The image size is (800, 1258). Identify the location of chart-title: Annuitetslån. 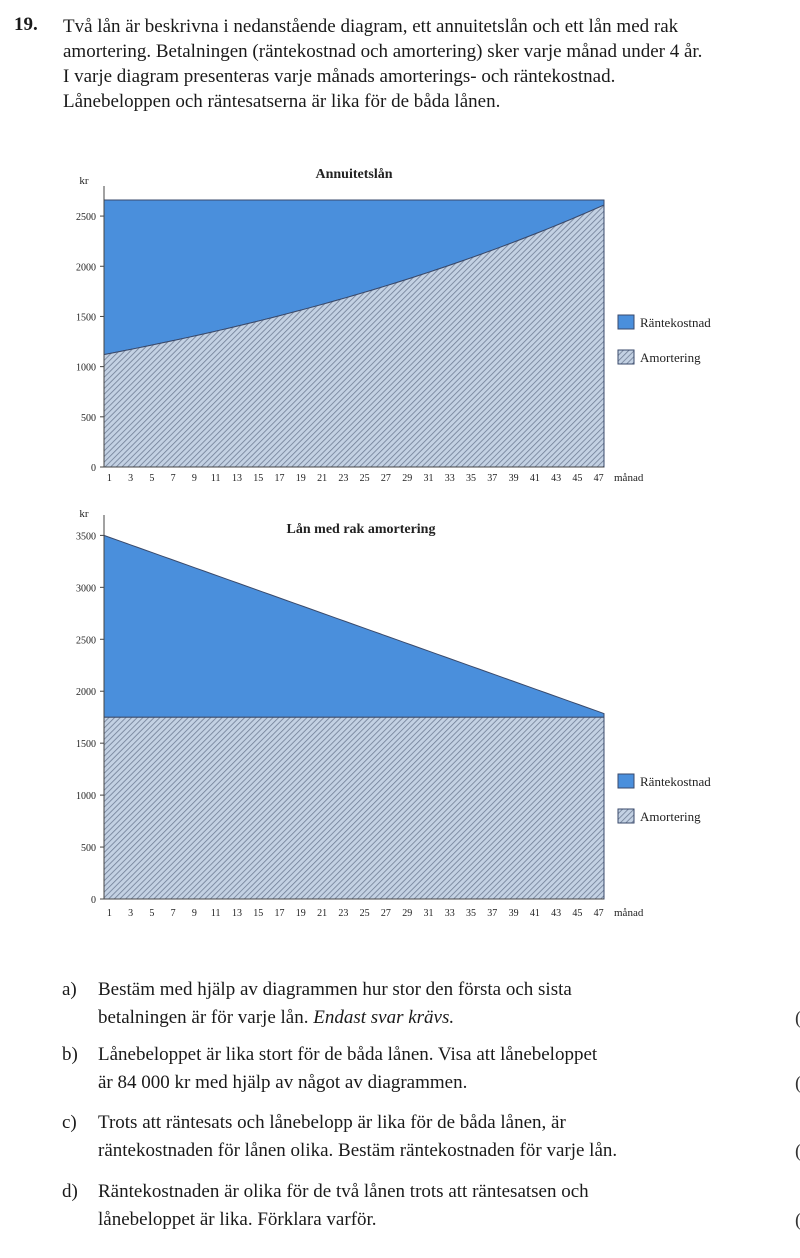
(353, 174).